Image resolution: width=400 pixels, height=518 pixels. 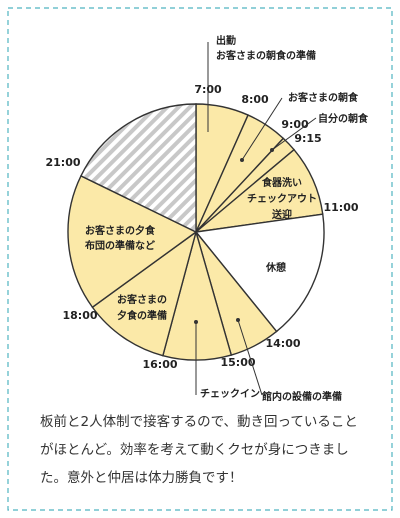 What do you see at coordinates (340, 207) in the screenshot?
I see `time-label: 11:00` at bounding box center [340, 207].